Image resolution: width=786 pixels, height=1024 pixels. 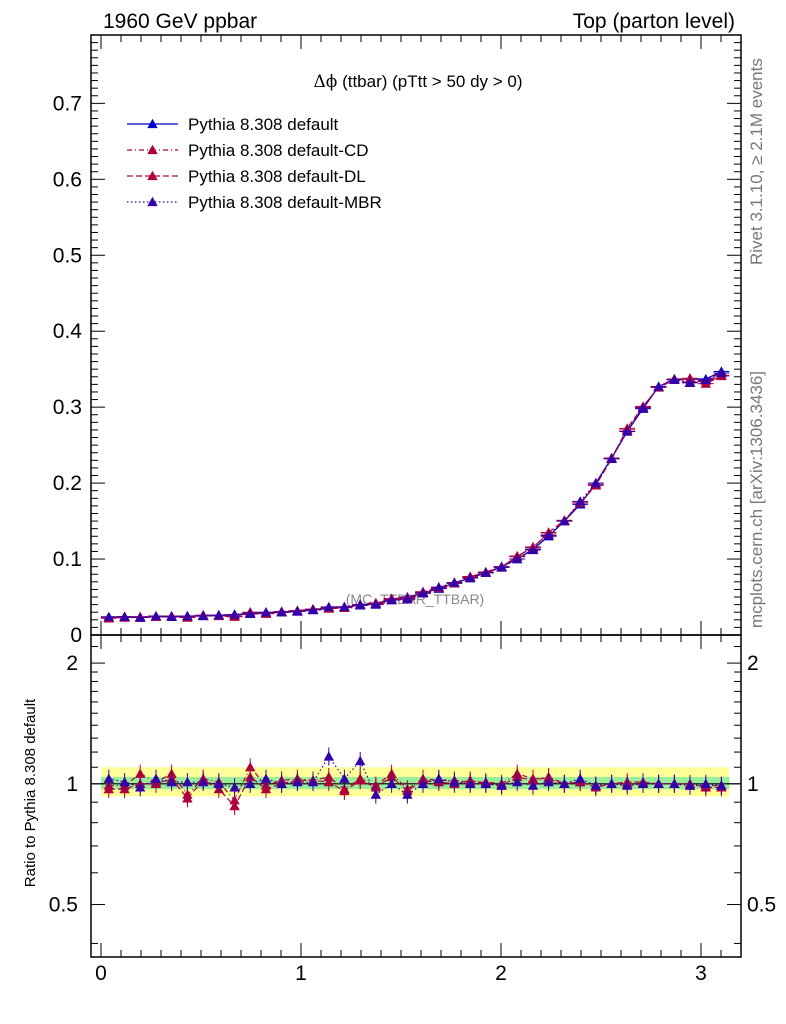 What do you see at coordinates (72, 784) in the screenshot?
I see `ratio-y-tick-label-left: 1` at bounding box center [72, 784].